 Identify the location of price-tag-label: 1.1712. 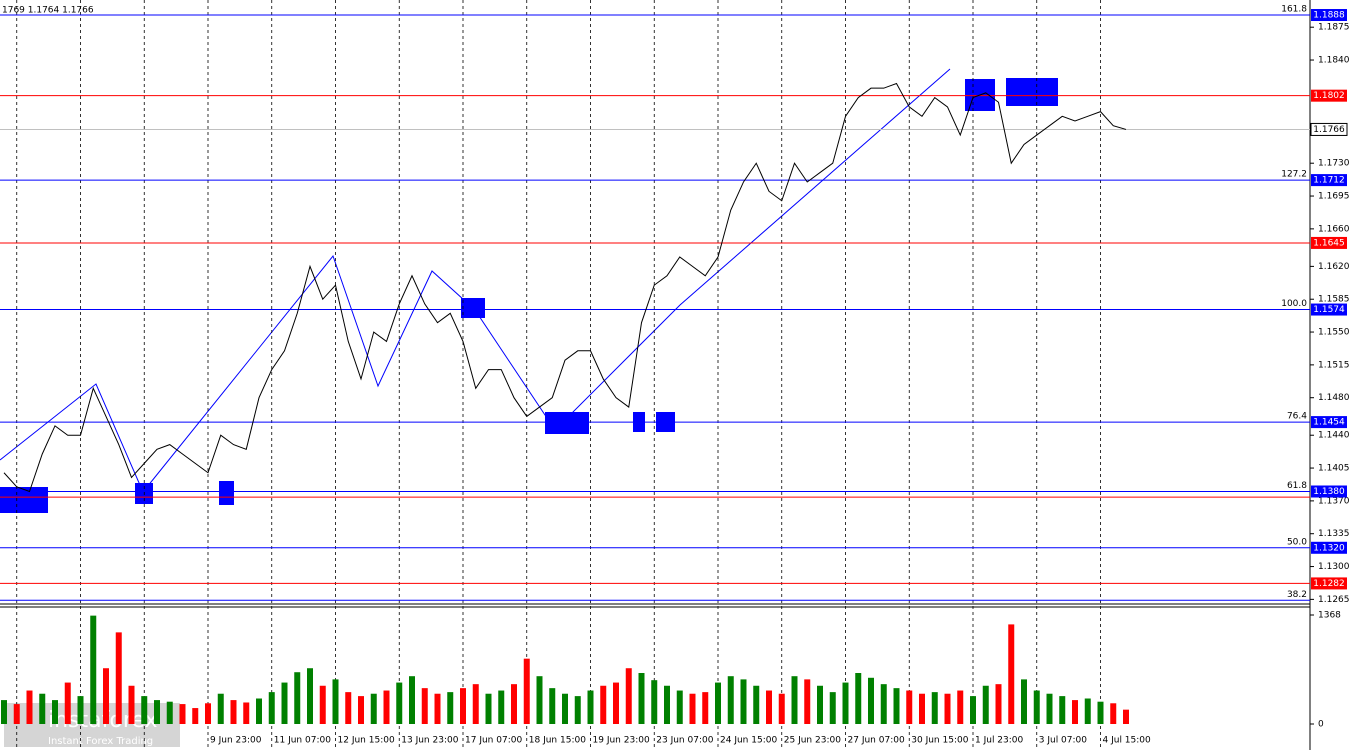
(1329, 181).